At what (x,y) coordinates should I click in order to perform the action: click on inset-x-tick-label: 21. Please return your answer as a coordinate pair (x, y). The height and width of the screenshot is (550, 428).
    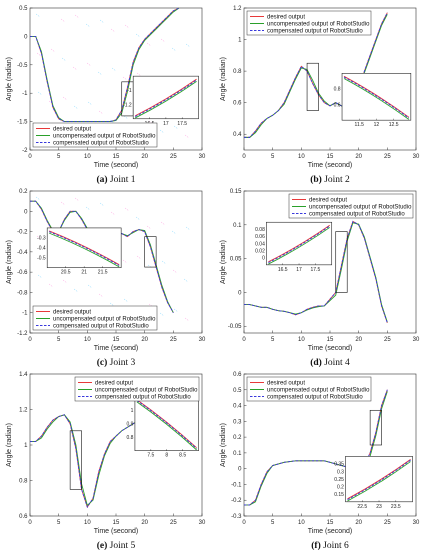
    Looking at the image, I should click on (84, 273).